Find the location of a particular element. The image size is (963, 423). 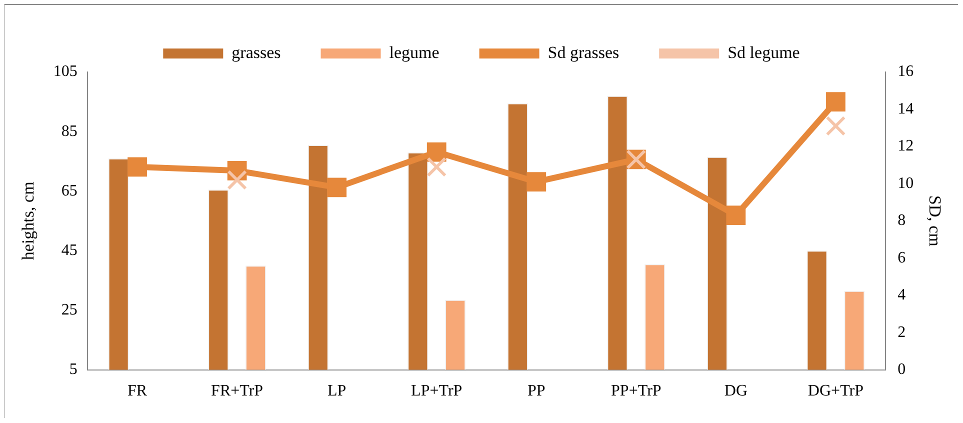

y-tick-label: 85 is located at coordinates (69, 131).